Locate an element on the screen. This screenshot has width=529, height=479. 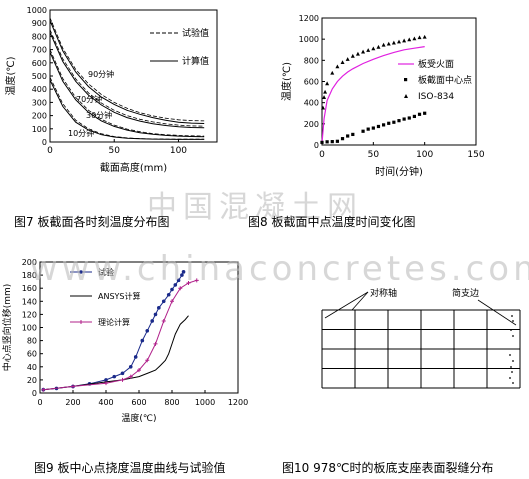
y-tick-label: 1200 is located at coordinates (309, 18).